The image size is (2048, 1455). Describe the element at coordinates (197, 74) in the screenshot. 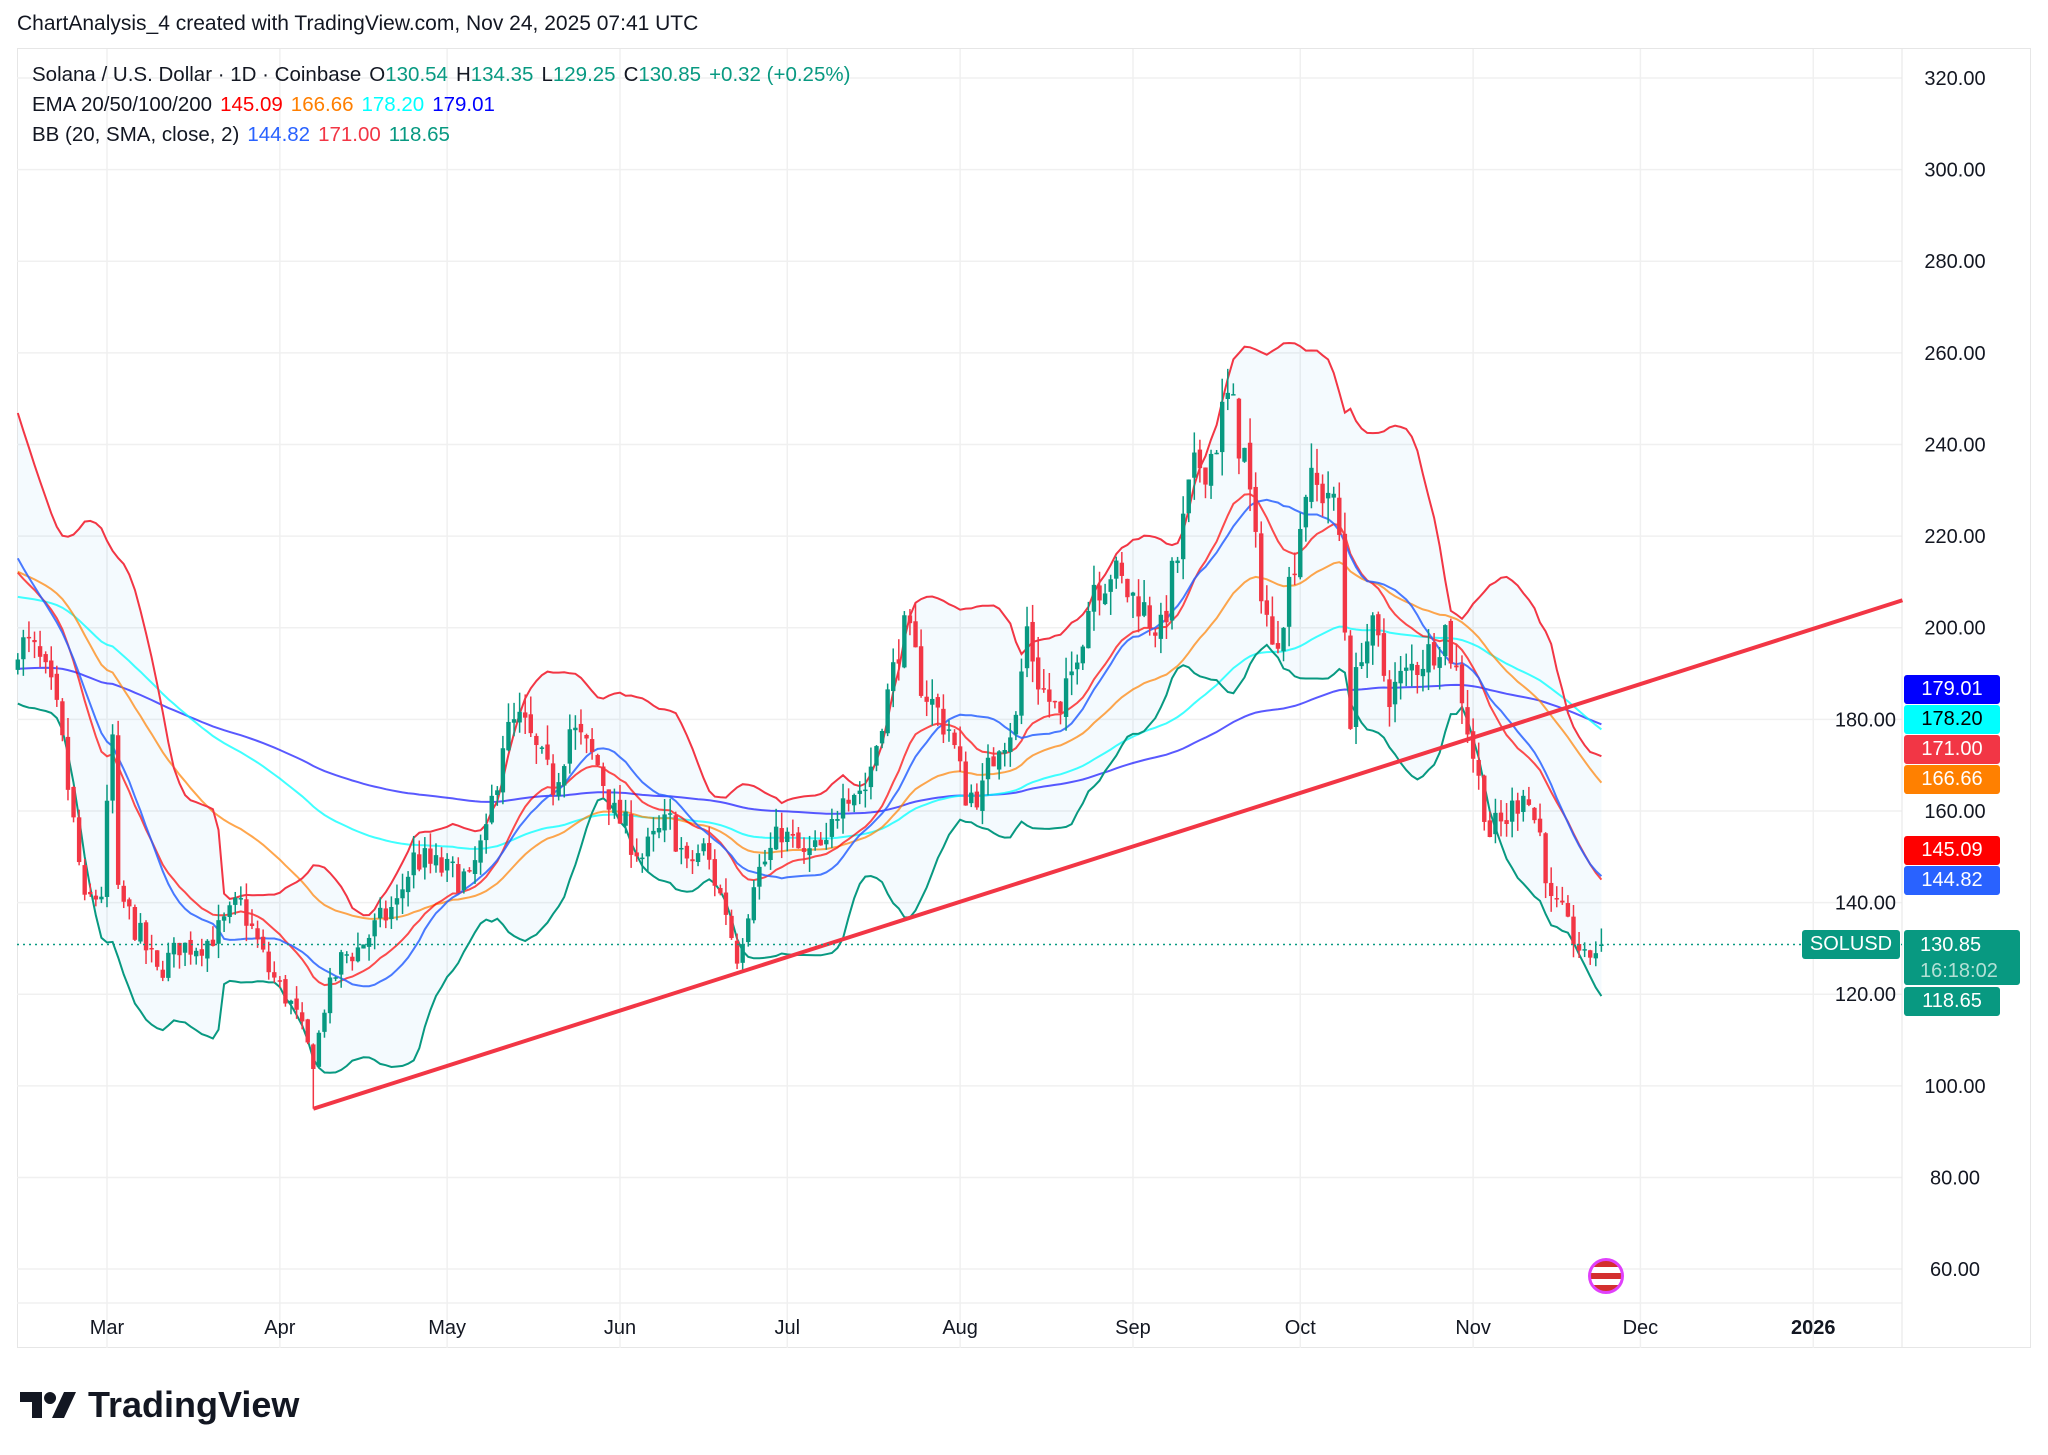

I see `symbol-name: Solana / U.S. Dollar · 1D · Coinbase` at that location.